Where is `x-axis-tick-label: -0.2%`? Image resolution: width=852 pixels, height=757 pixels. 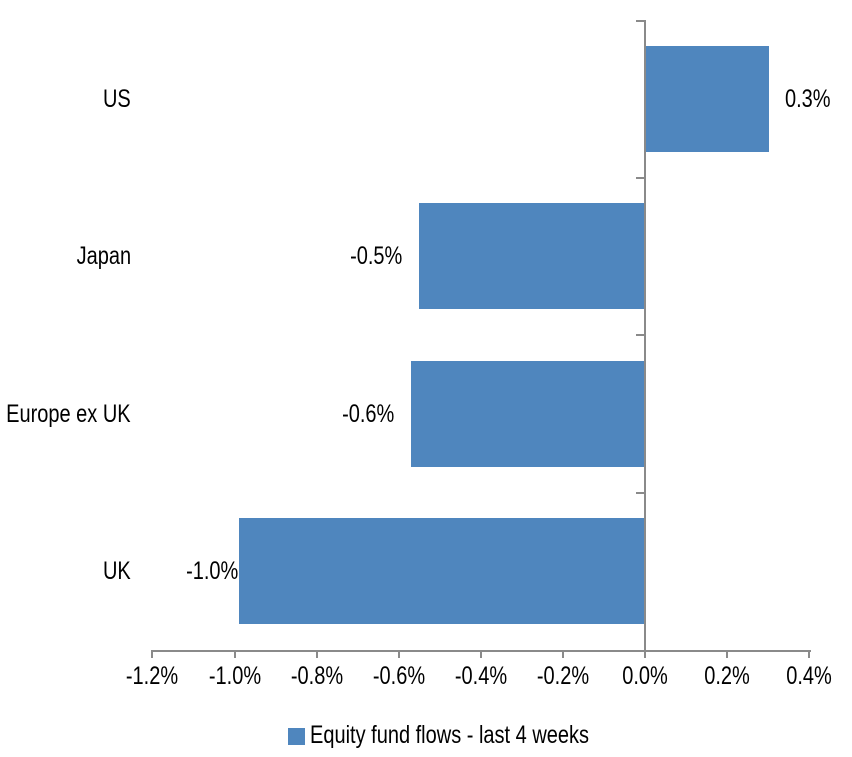 x-axis-tick-label: -0.2% is located at coordinates (562, 676).